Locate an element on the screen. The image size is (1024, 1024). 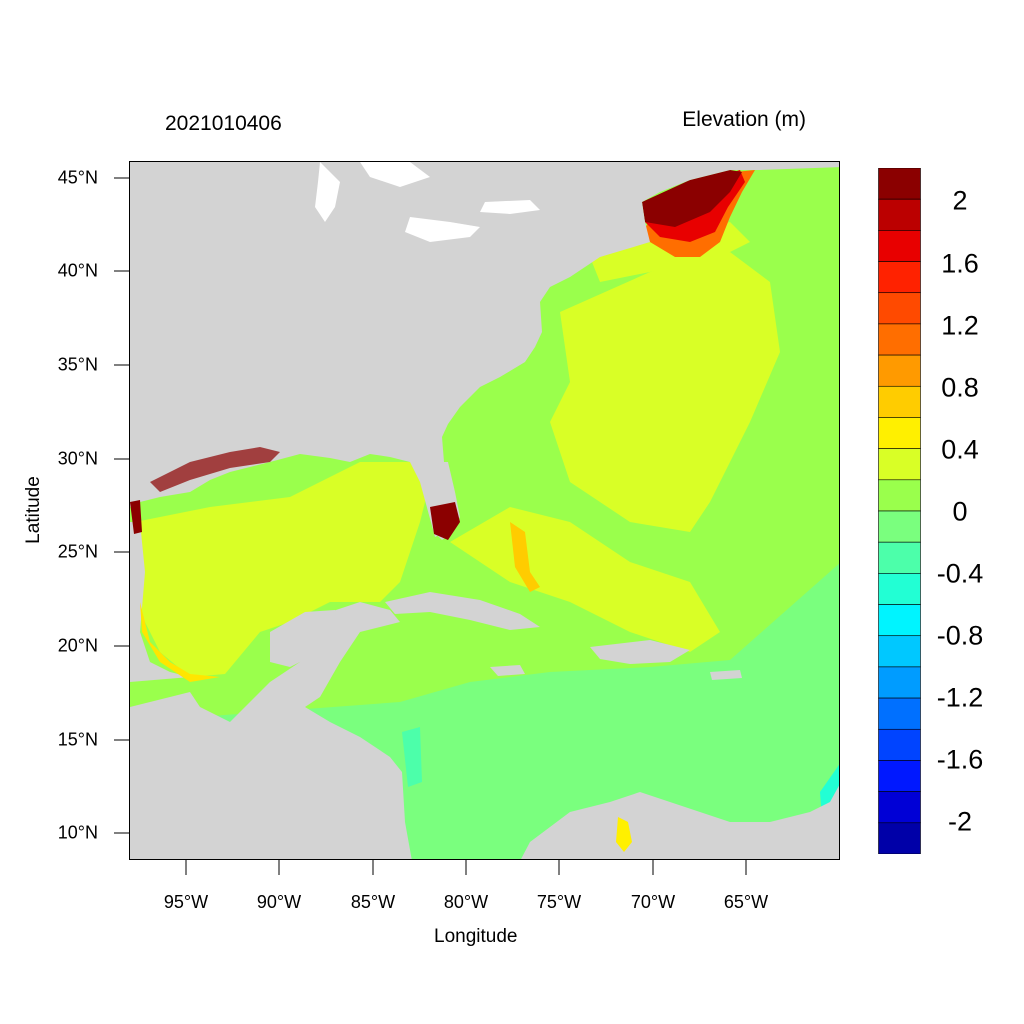
x-axis-label: Longitude is located at coordinates (476, 936).